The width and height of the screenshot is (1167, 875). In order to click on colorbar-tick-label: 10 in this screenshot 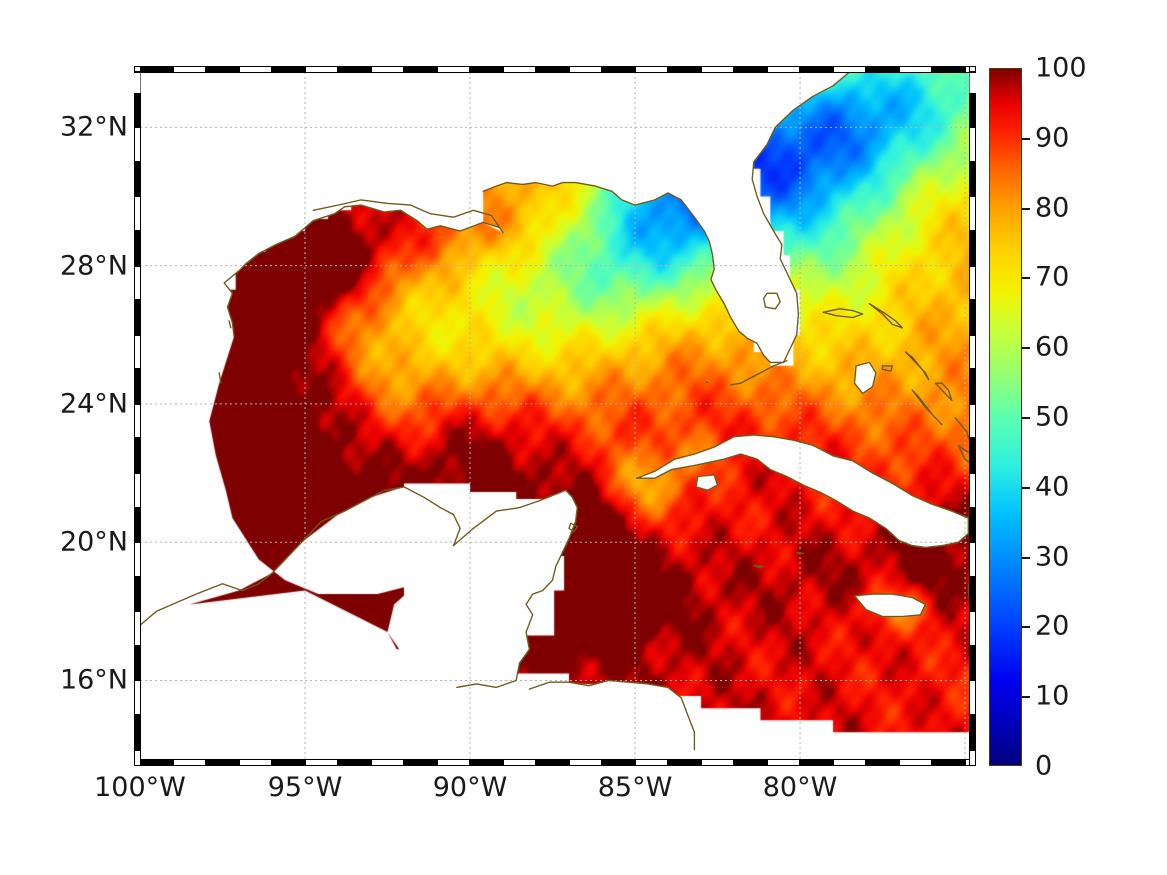, I will do `click(1052, 696)`.